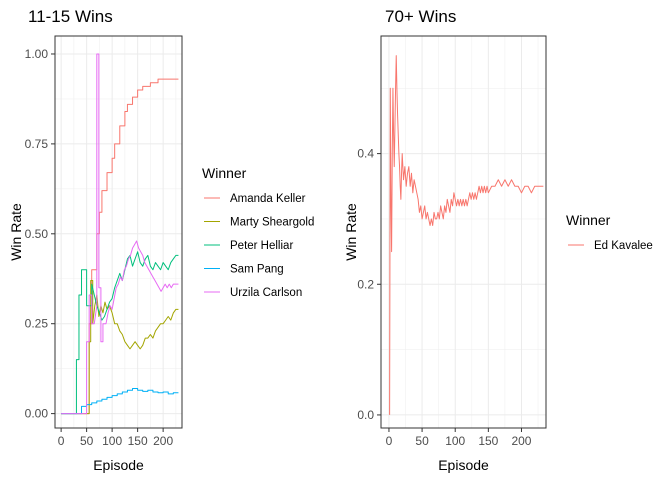 Image resolution: width=672 pixels, height=480 pixels. What do you see at coordinates (365, 284) in the screenshot?
I see `y-tick-label: 0.2` at bounding box center [365, 284].